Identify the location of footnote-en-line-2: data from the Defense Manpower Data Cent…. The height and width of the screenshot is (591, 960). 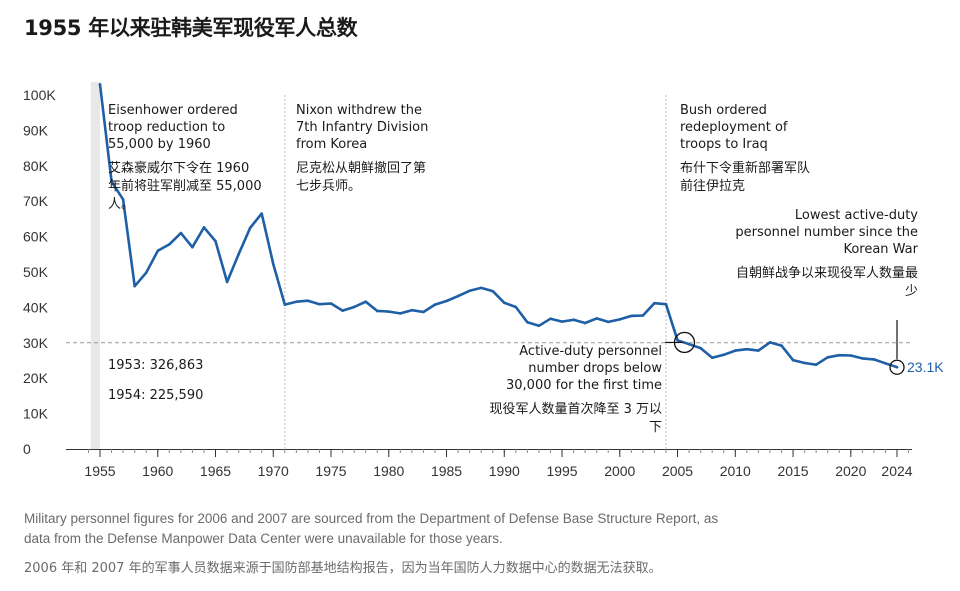
(263, 538).